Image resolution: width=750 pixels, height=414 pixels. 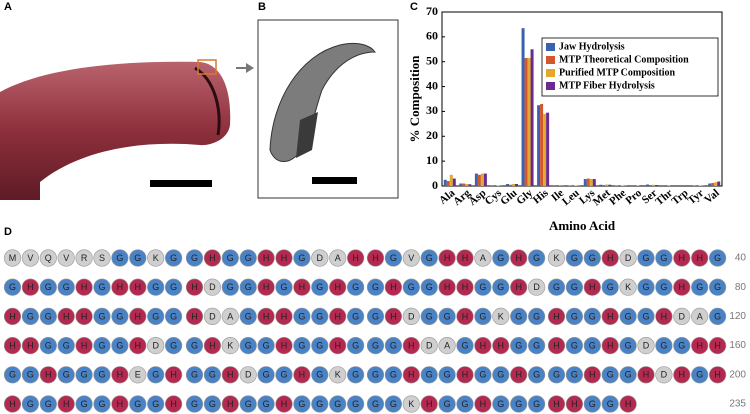 What do you see at coordinates (624, 59) in the screenshot?
I see `legend-label: MTP Theoretical Composition` at bounding box center [624, 59].